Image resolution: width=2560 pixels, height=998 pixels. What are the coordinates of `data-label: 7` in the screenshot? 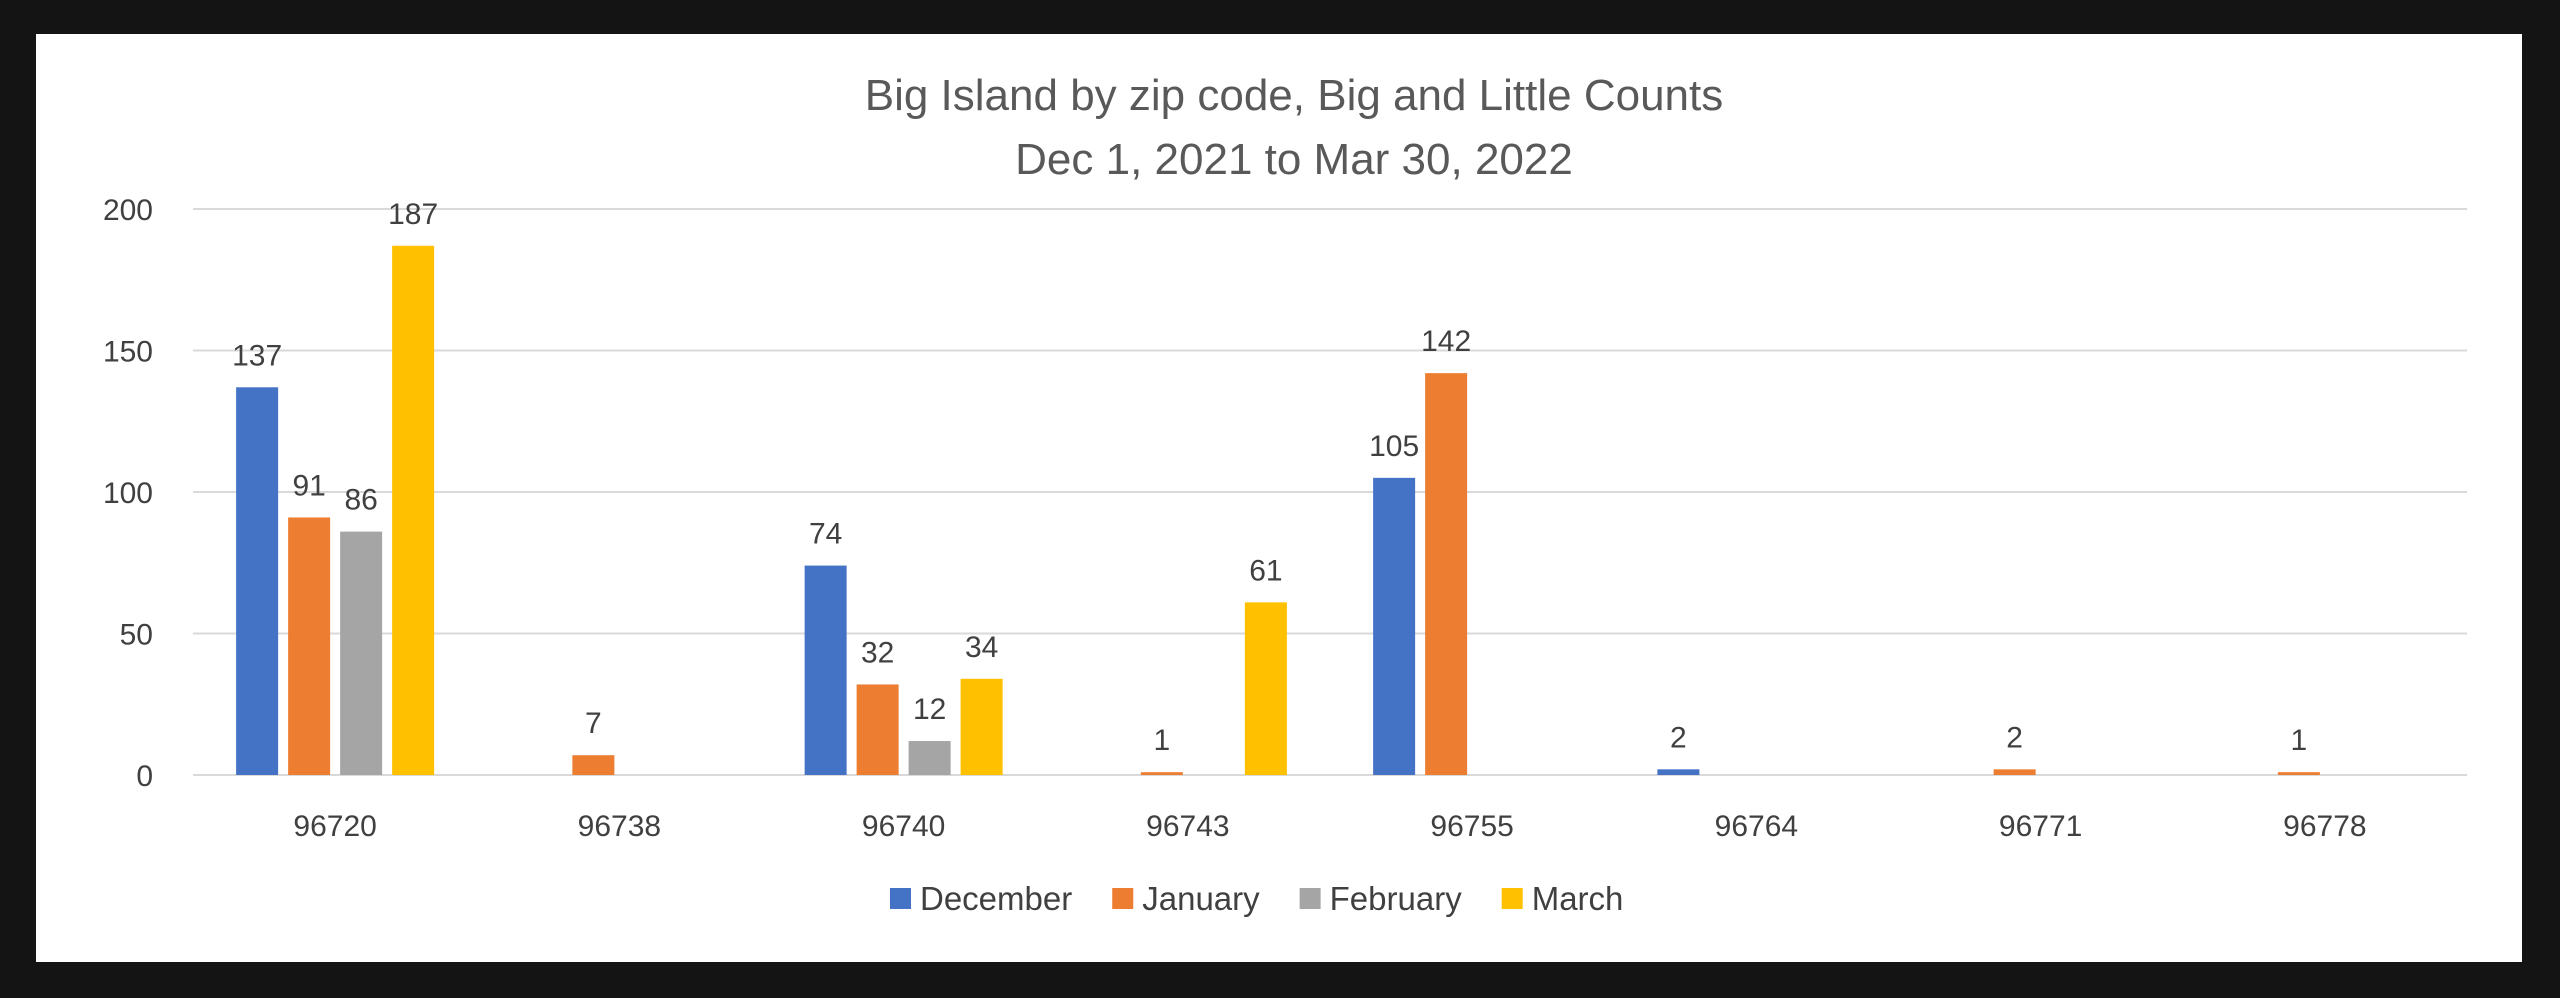 It's located at (593, 723).